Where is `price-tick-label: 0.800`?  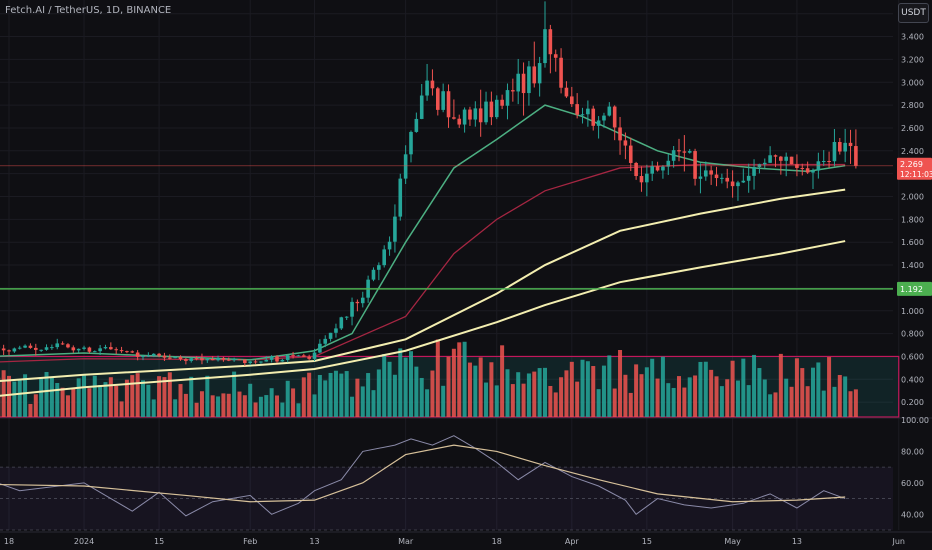
price-tick-label: 0.800 is located at coordinates (912, 334).